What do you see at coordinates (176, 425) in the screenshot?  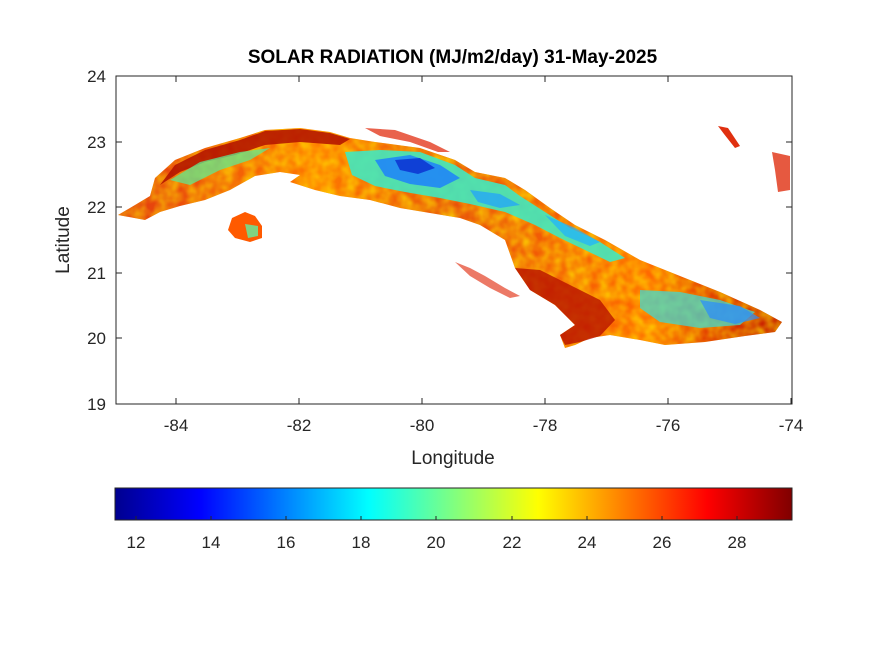 I see `x-tick-label: -84` at bounding box center [176, 425].